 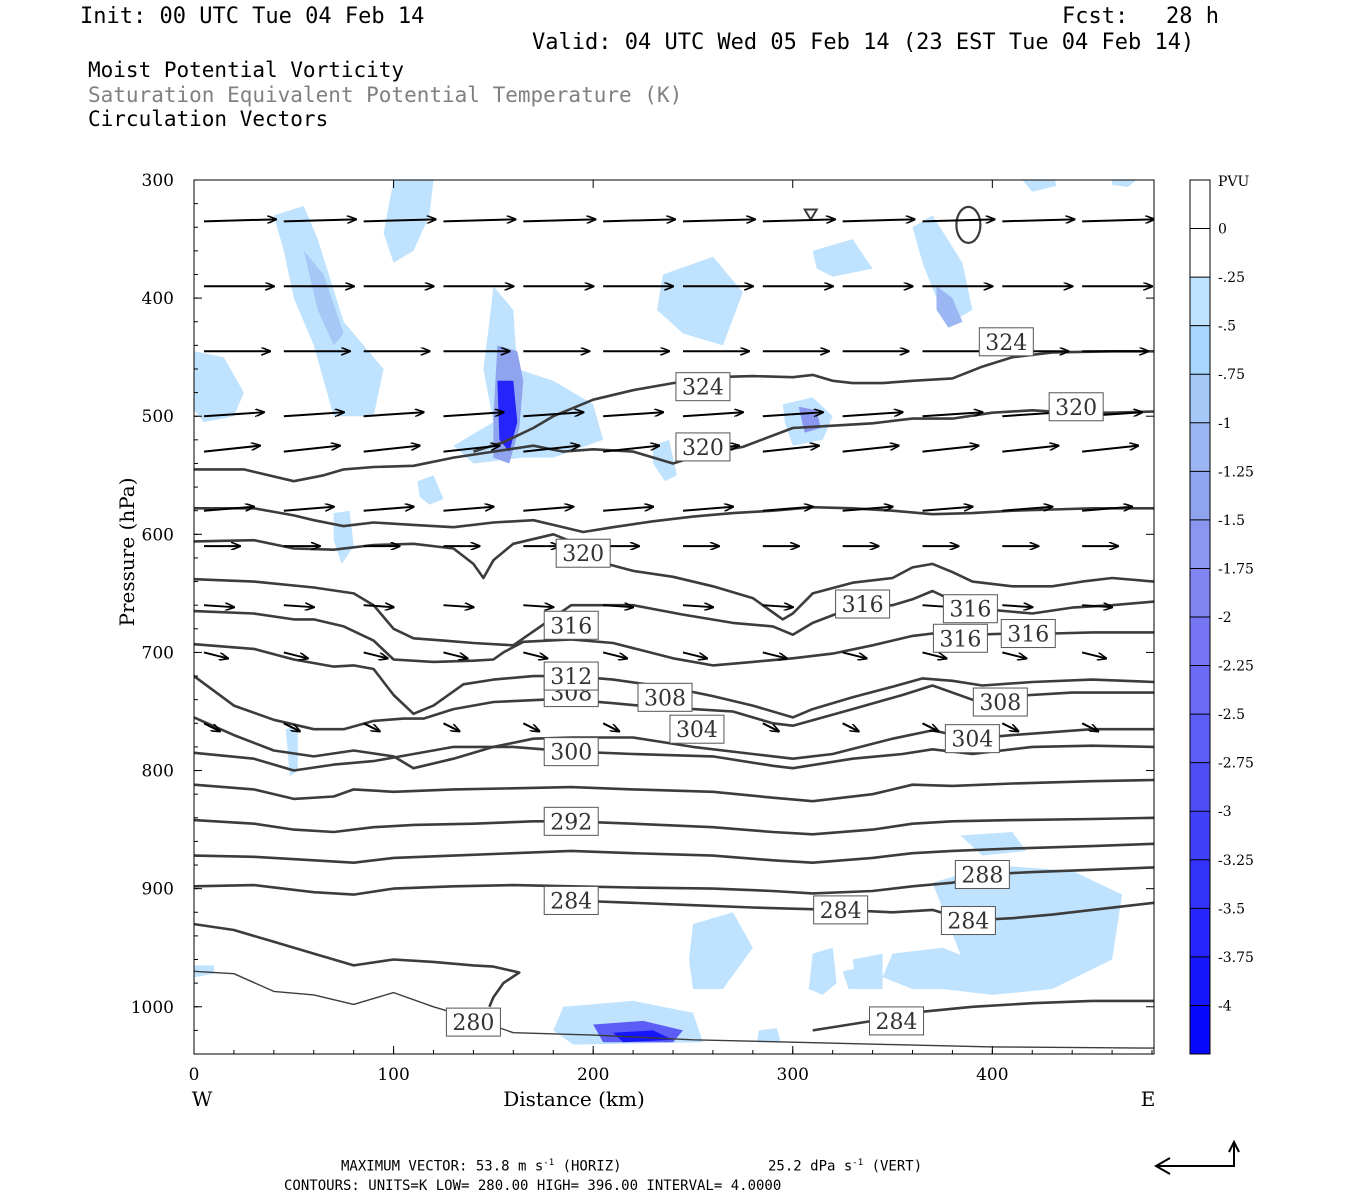 I want to click on legend-title-mpv: Moist Potential Vorticity, so click(x=246, y=70).